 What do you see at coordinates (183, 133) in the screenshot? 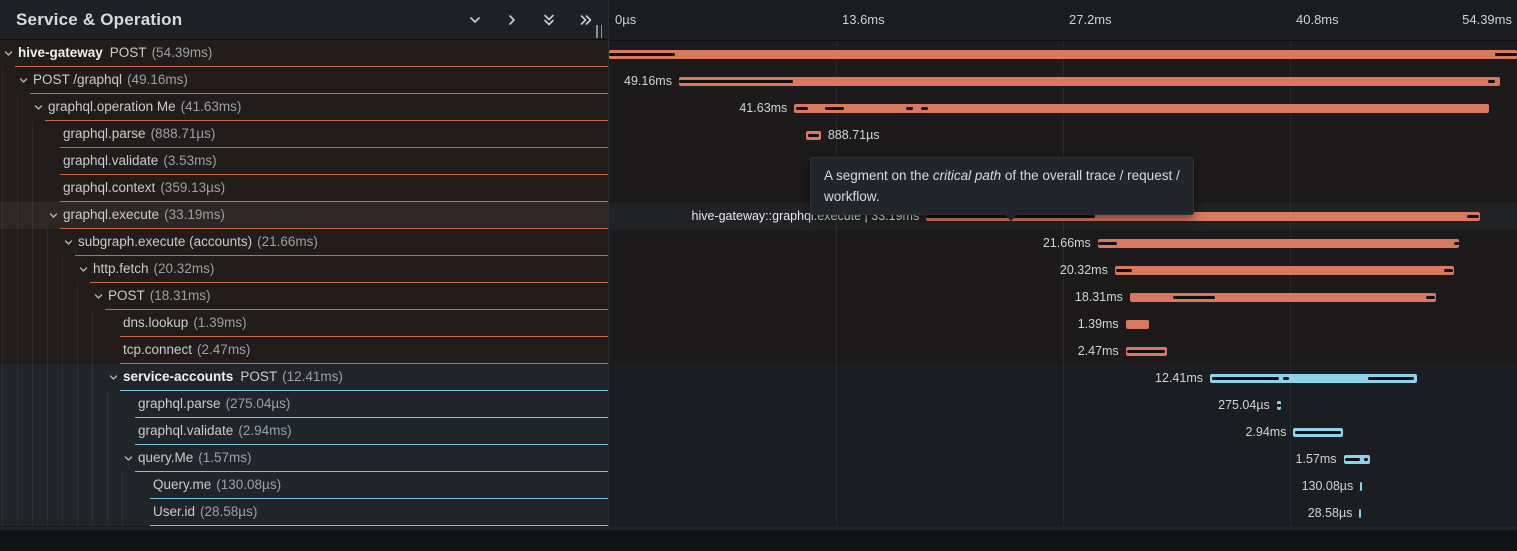
I see `operation-duration: (888.71µs)` at bounding box center [183, 133].